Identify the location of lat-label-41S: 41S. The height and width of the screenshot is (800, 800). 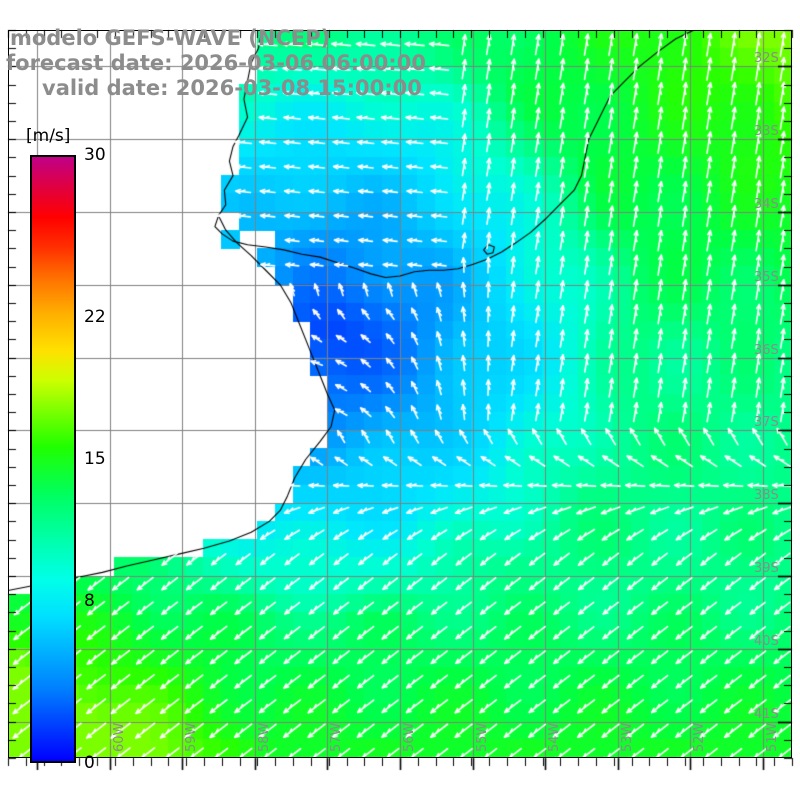
(766, 714).